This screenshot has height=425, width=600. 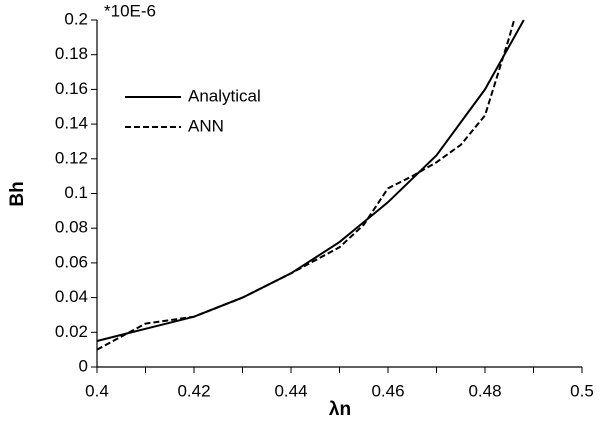 I want to click on x-tick-label: 0.48, so click(x=484, y=390).